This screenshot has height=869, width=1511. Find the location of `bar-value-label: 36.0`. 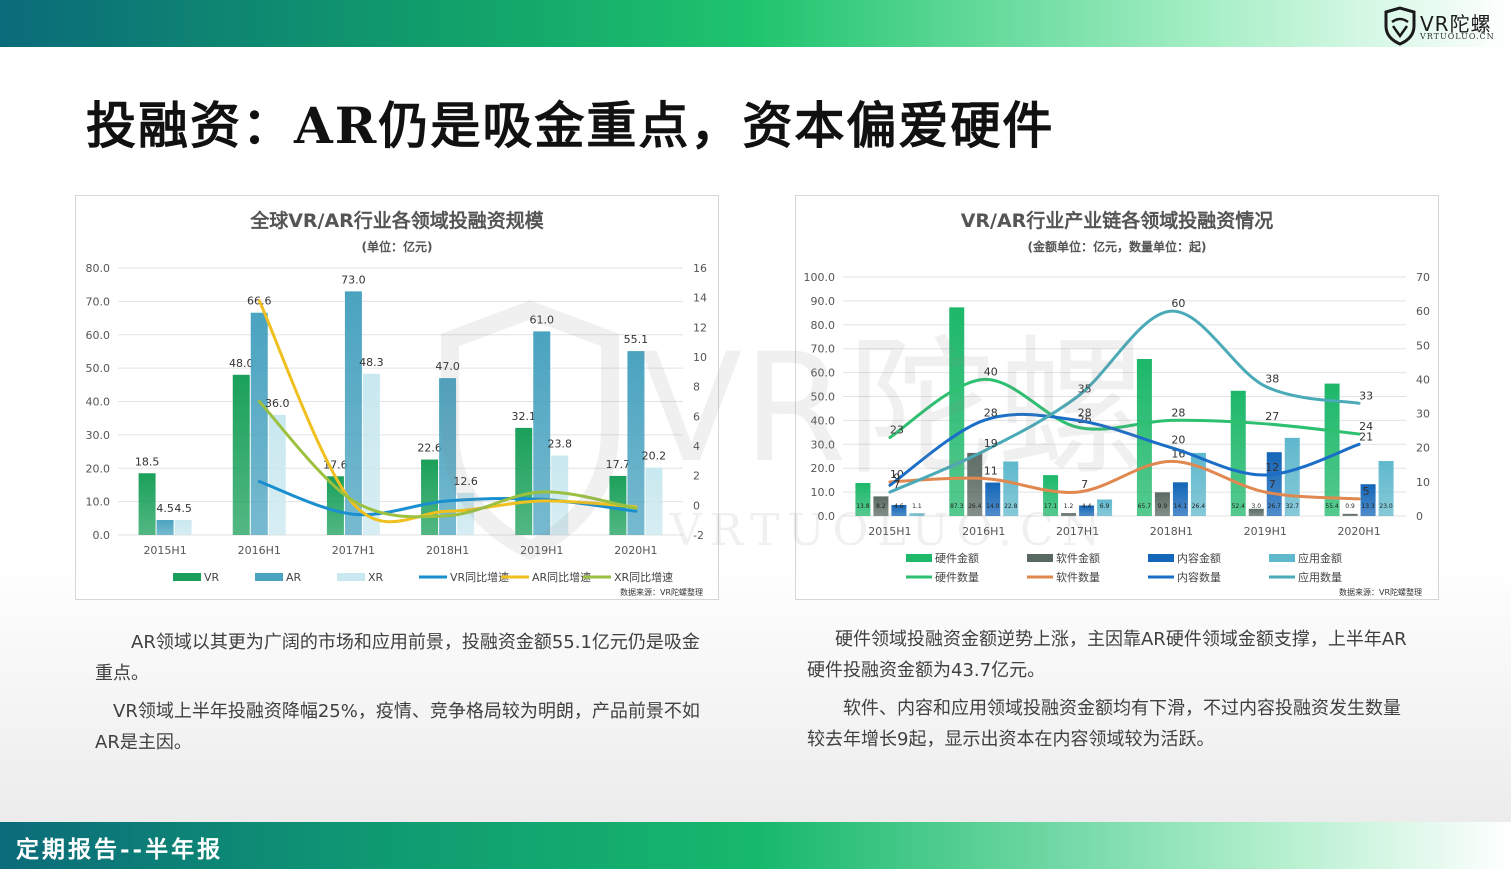

bar-value-label: 36.0 is located at coordinates (277, 403).